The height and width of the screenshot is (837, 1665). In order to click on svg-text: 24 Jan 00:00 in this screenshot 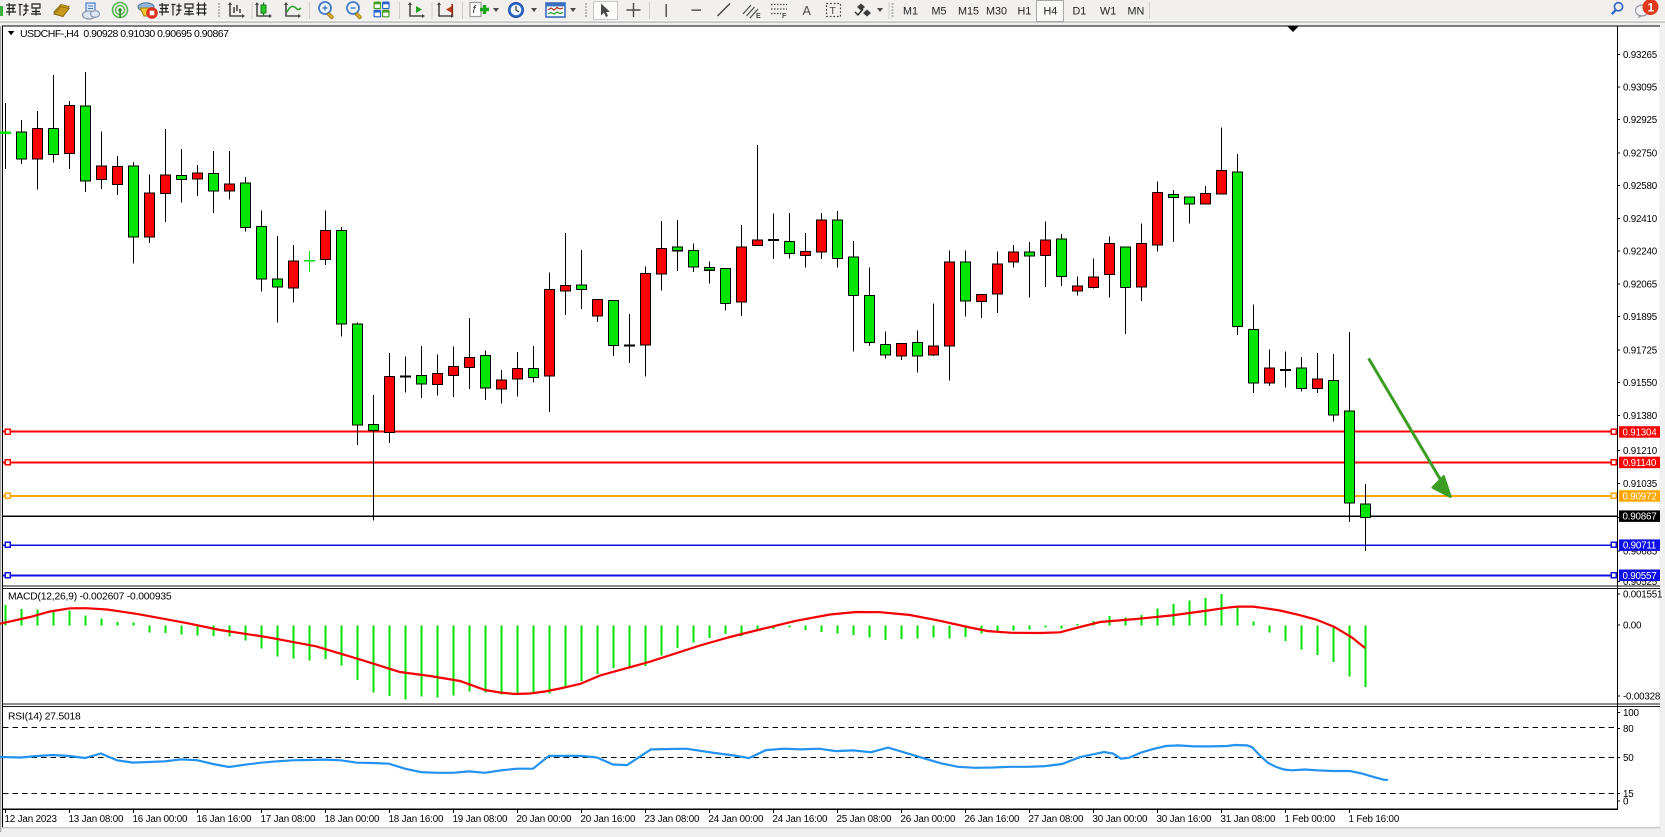, I will do `click(737, 819)`.